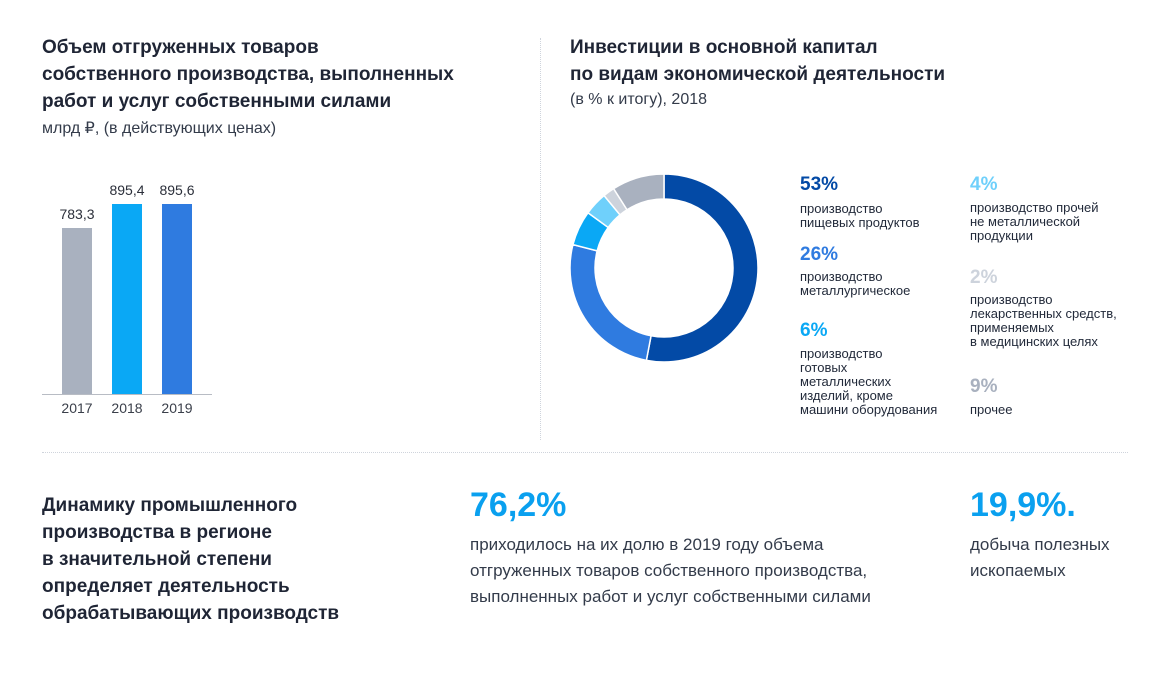  I want to click on bar-chart-subtitle: млрд ₽, (в действующих ценах), so click(159, 128).